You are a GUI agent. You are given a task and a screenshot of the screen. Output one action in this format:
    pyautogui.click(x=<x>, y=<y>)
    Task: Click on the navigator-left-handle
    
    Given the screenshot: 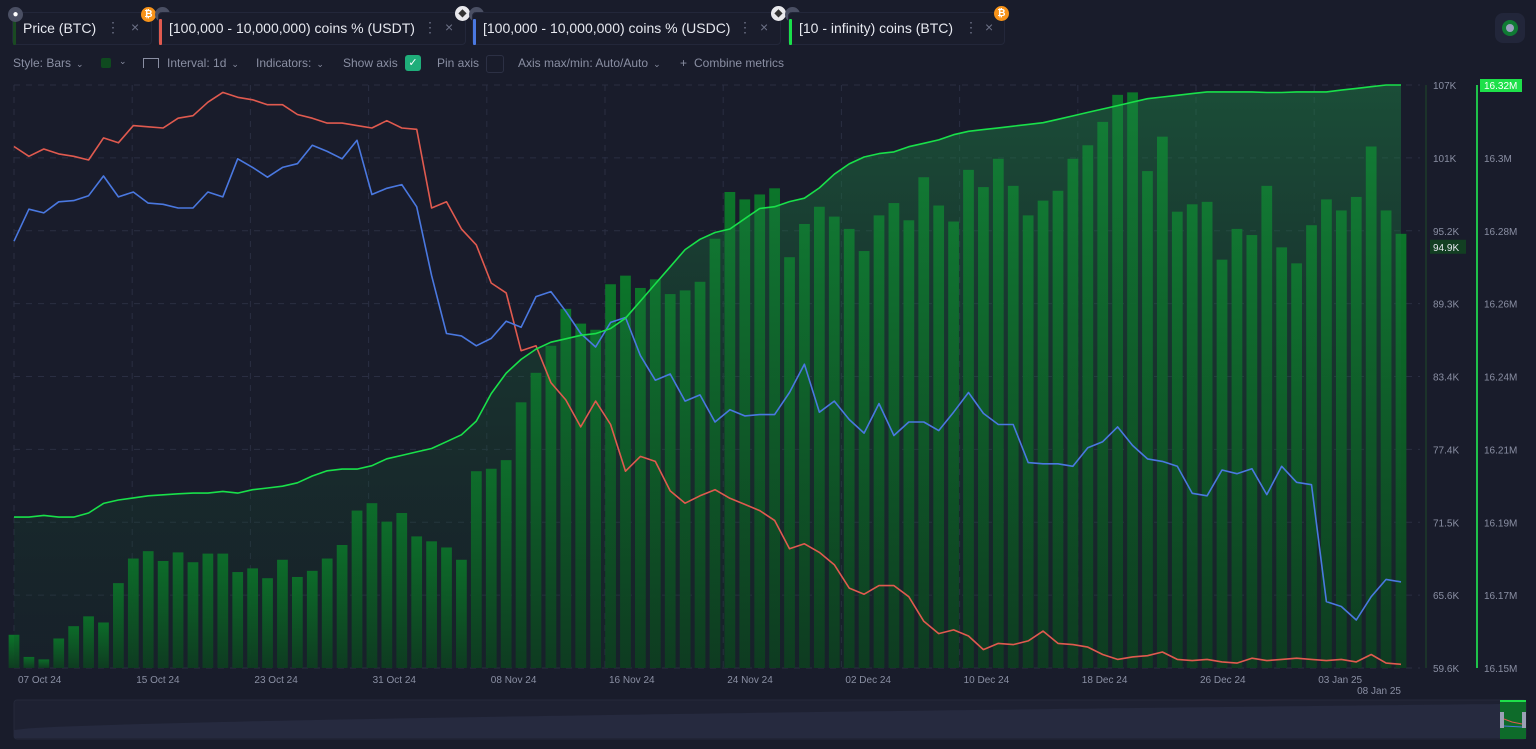 What is the action you would take?
    pyautogui.click(x=1502, y=720)
    